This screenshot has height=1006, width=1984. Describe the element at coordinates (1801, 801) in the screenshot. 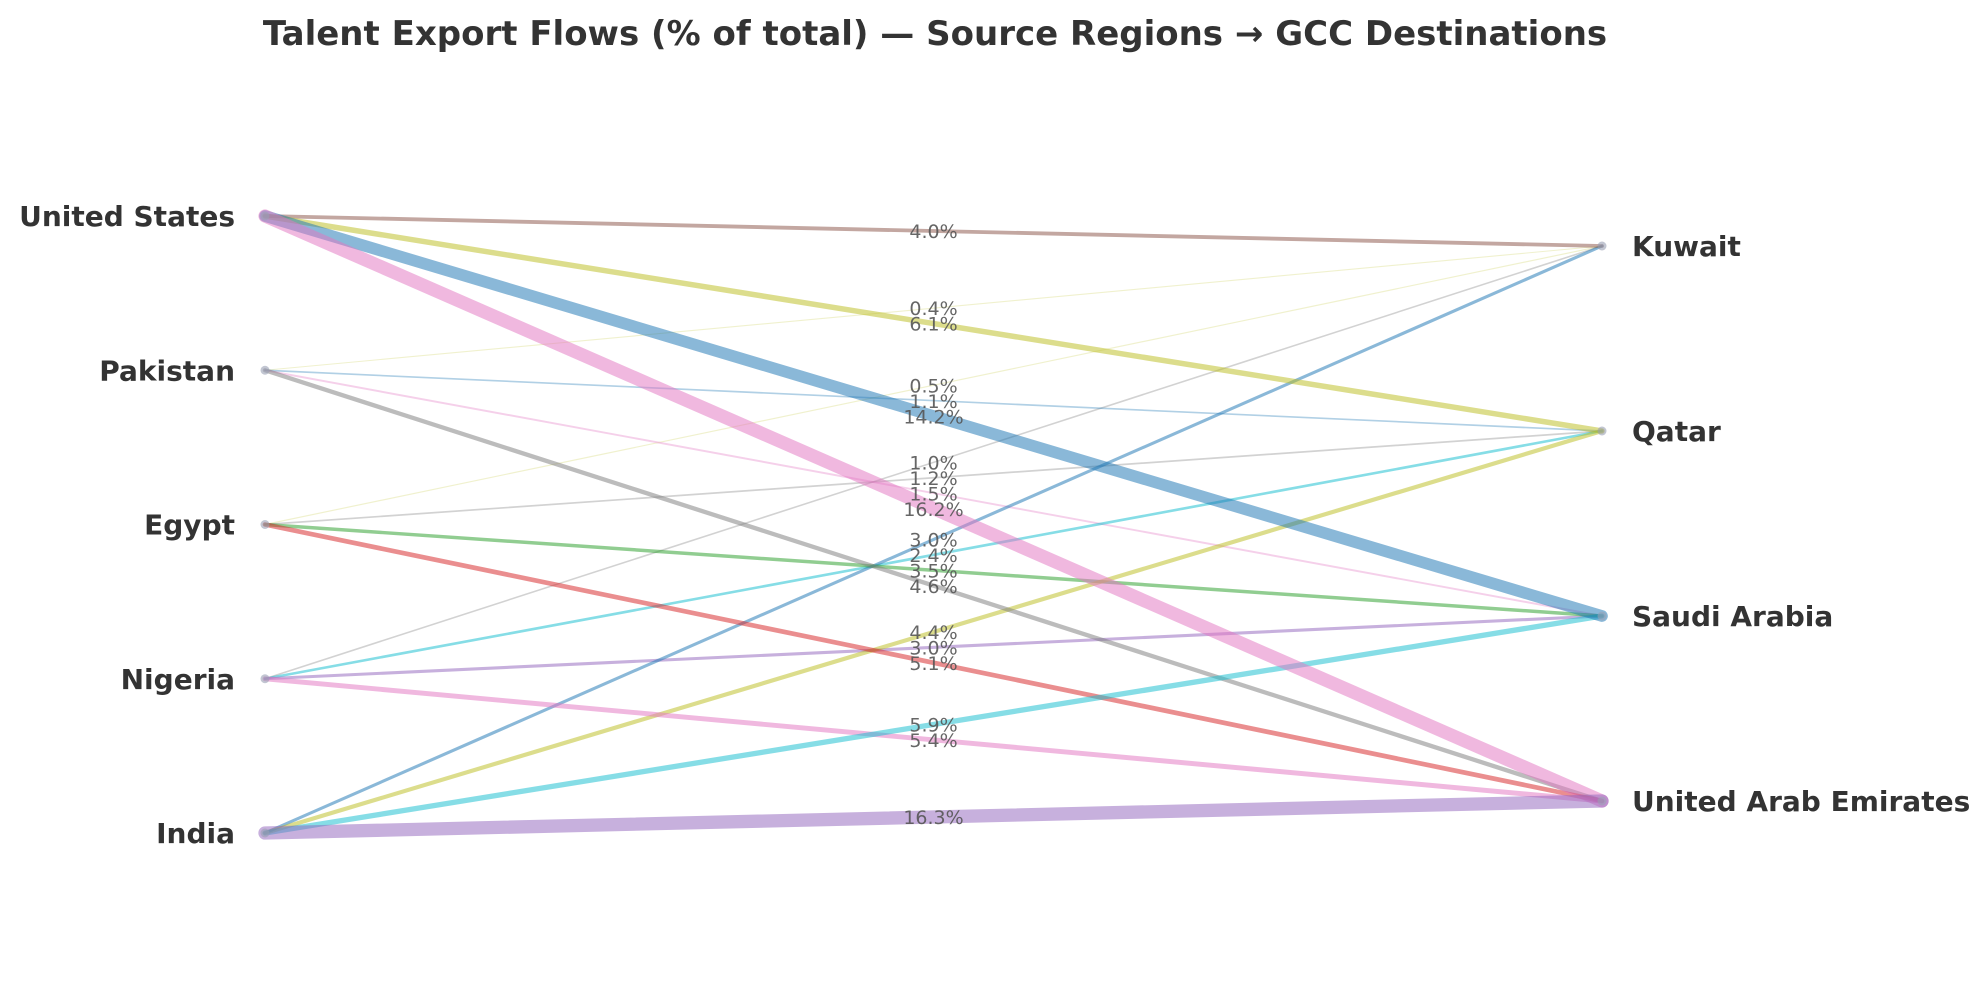

I see `destination-label-united-arab-emirates: United Arab Emirates` at that location.